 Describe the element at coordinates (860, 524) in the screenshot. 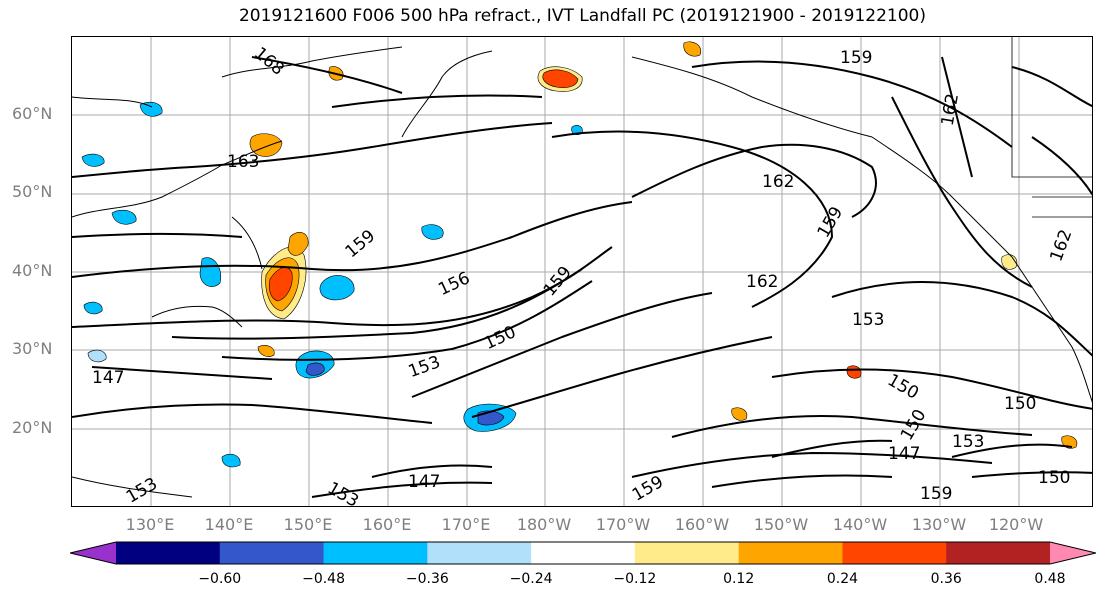

I see `lon-label: 140°W` at that location.